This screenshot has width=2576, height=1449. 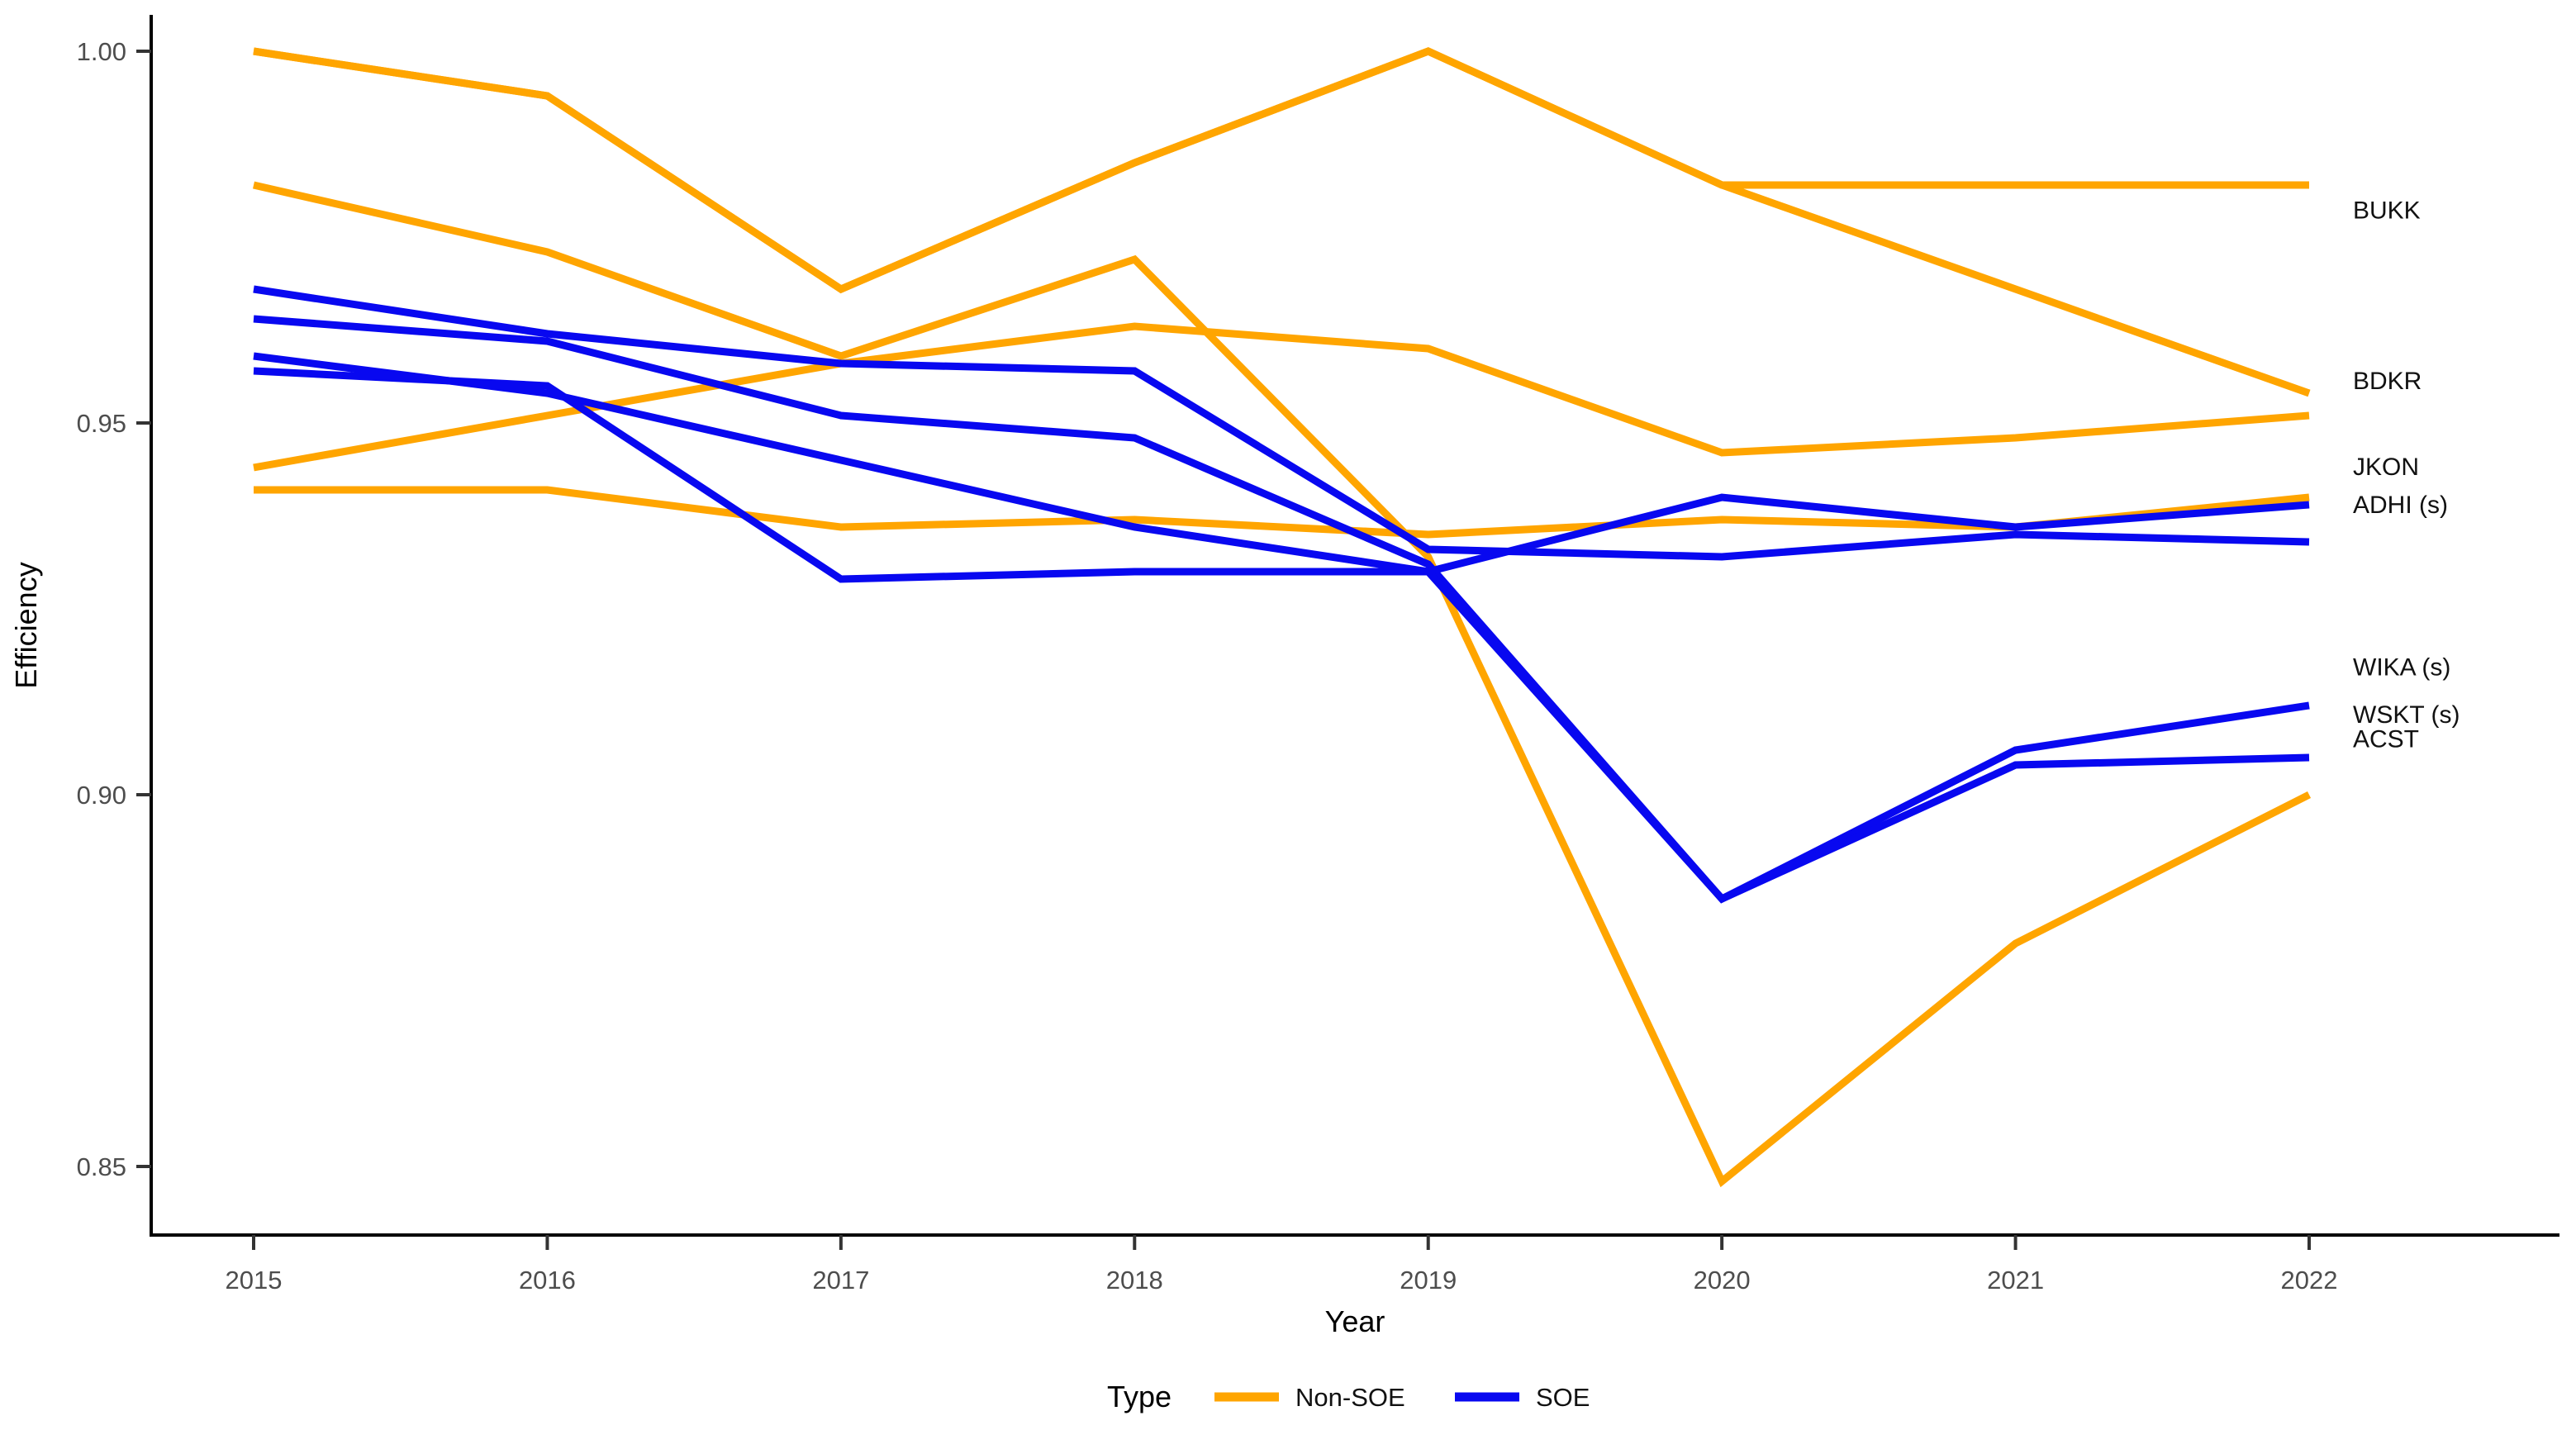 What do you see at coordinates (1134, 1280) in the screenshot?
I see `x-tick-label: 2018` at bounding box center [1134, 1280].